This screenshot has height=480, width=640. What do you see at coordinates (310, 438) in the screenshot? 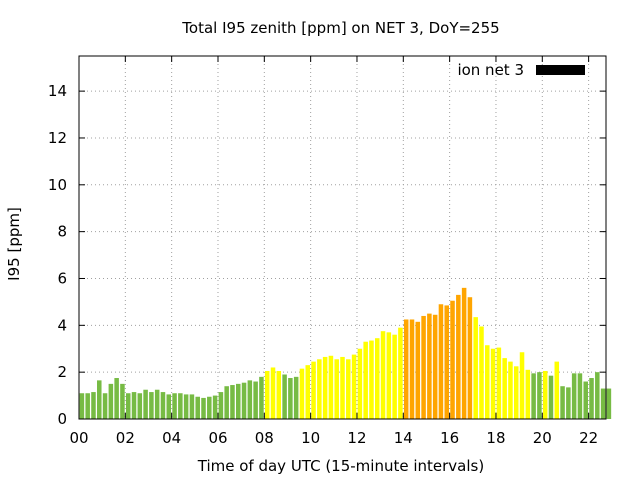
I see `x-tick-label: 10` at bounding box center [310, 438].